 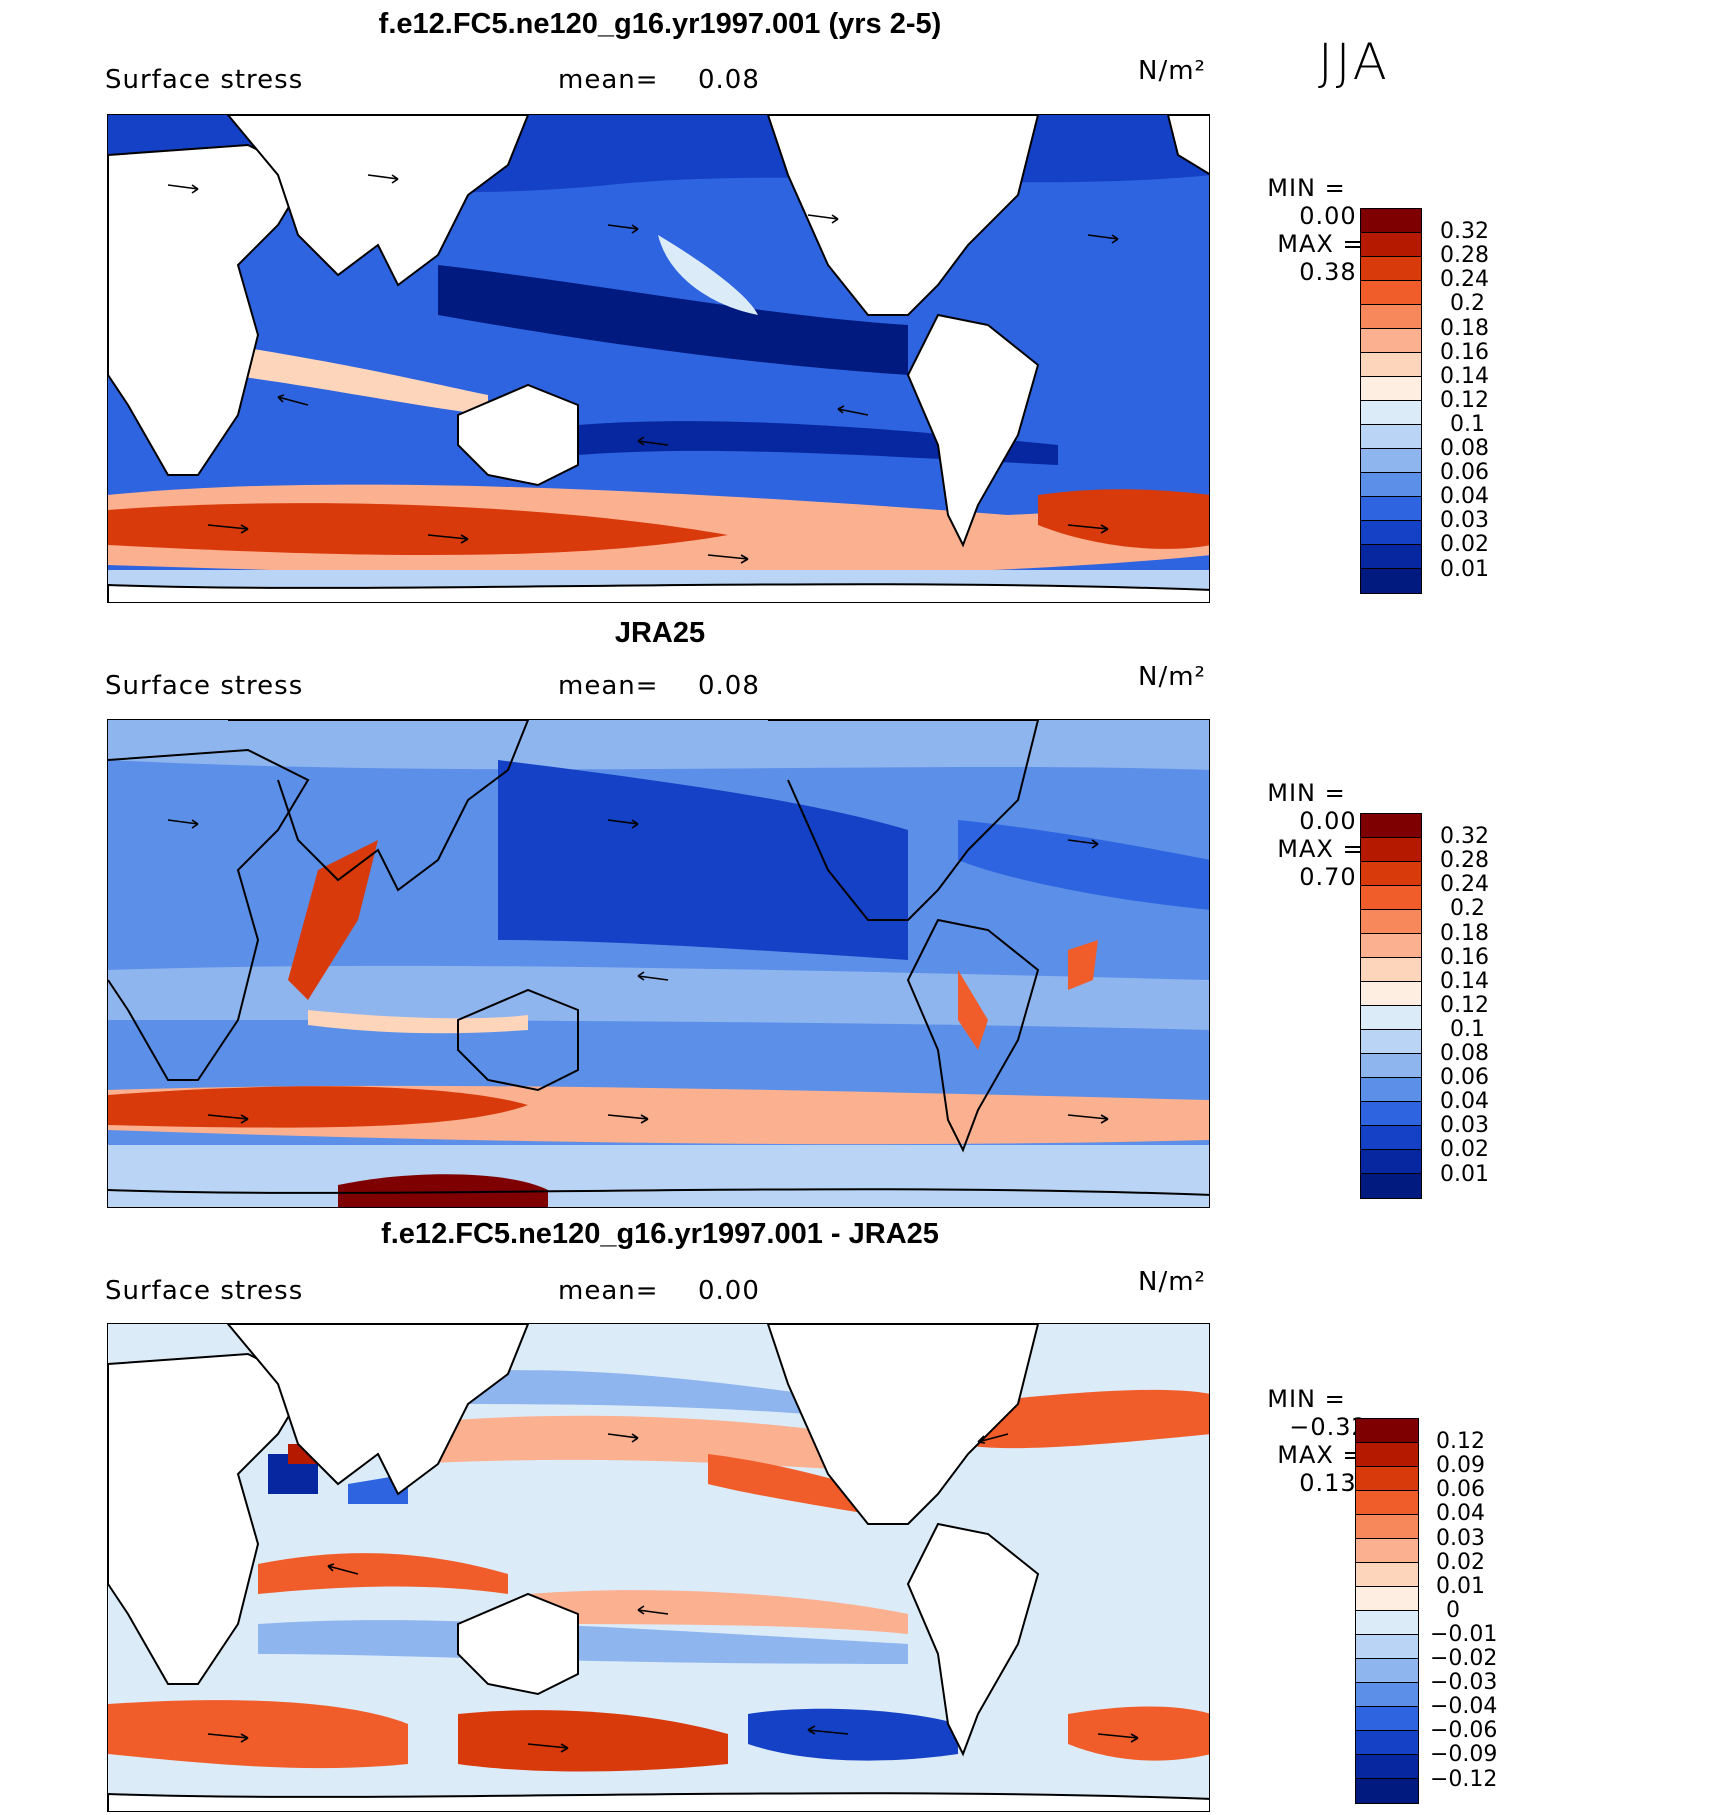 What do you see at coordinates (1320, 244) in the screenshot?
I see `panel-1-max-label: MAX =` at bounding box center [1320, 244].